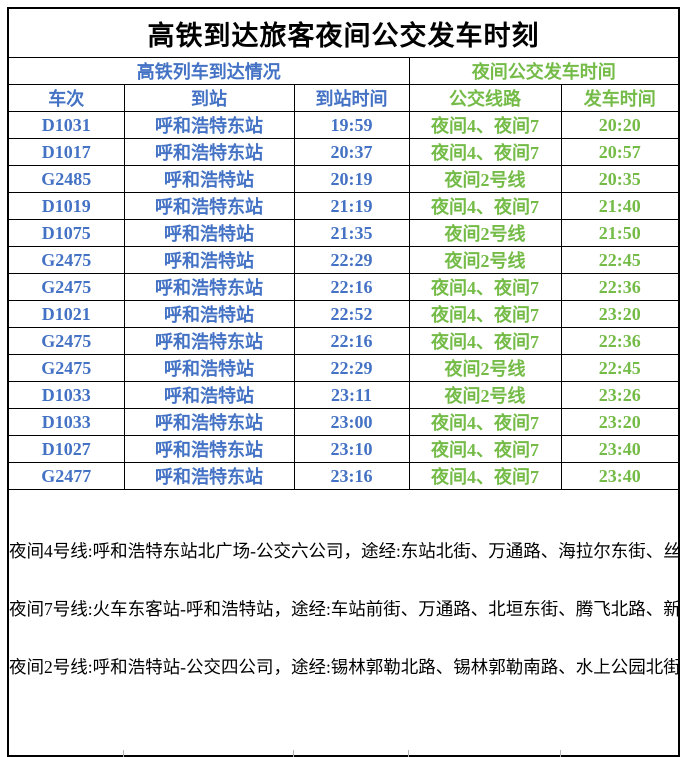 The image size is (685, 757). I want to click on arrival-time-cell: 22:16, so click(351, 287).